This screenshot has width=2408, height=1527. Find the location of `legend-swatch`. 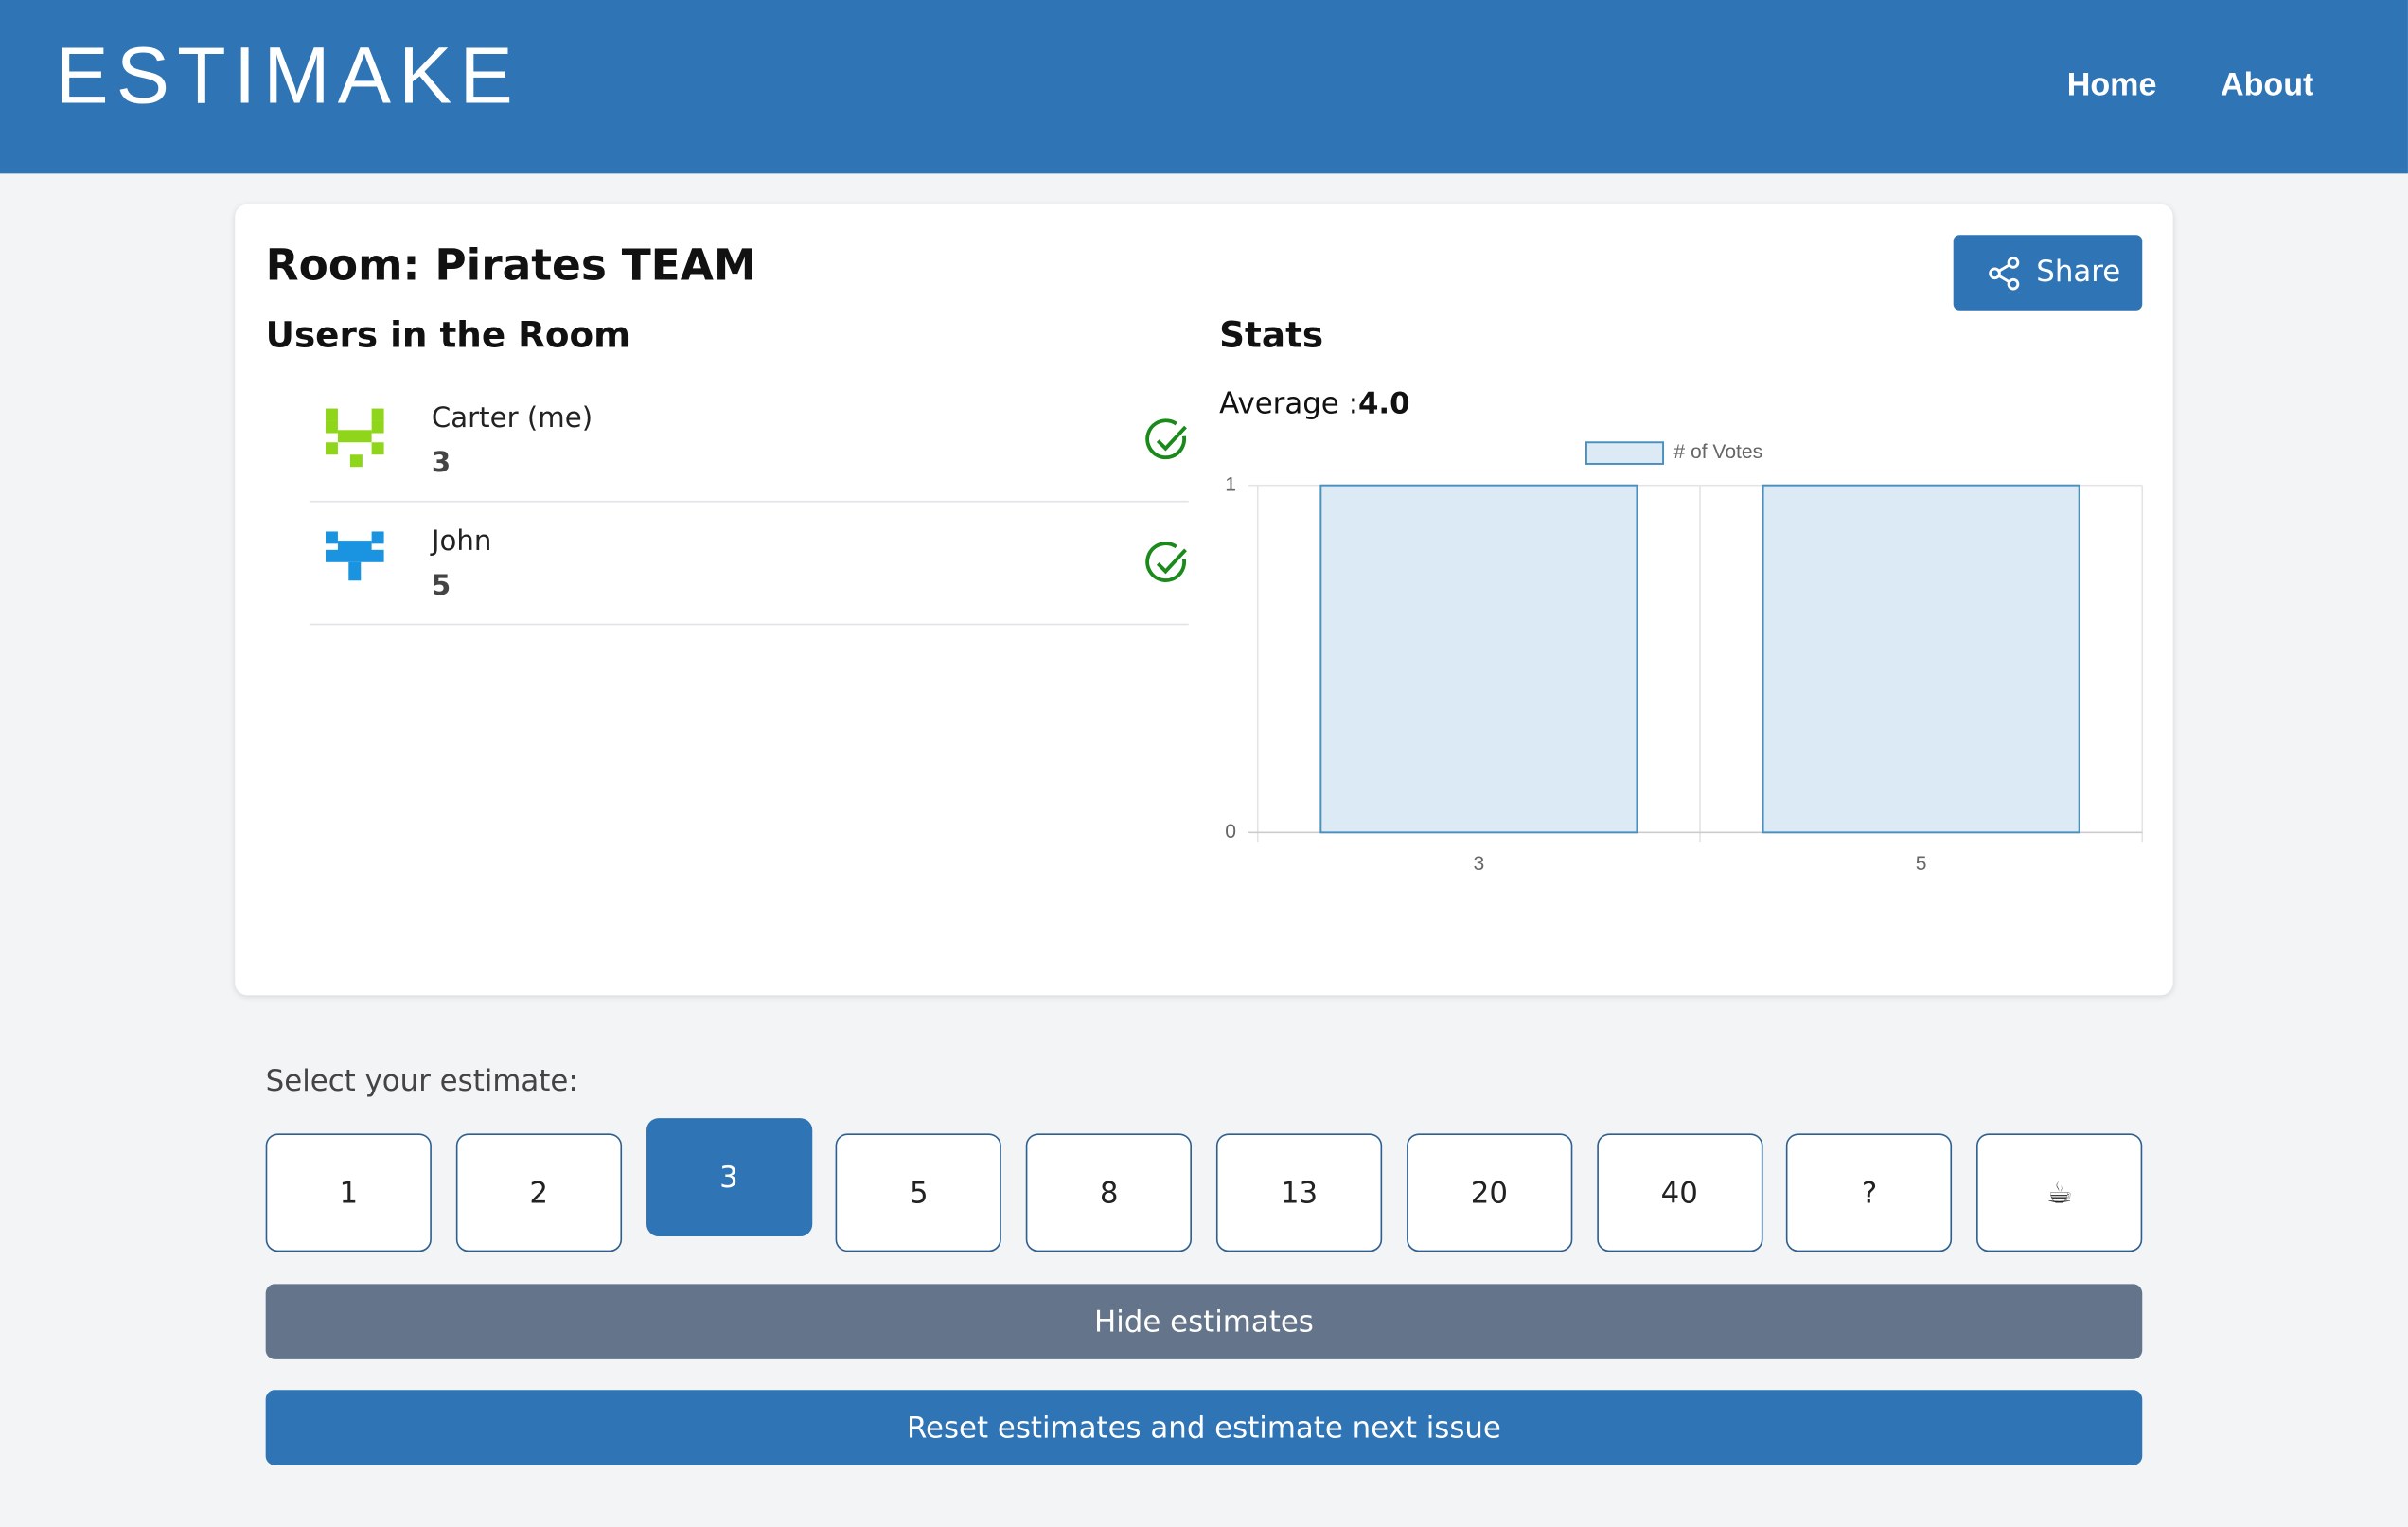

legend-swatch is located at coordinates (1625, 453).